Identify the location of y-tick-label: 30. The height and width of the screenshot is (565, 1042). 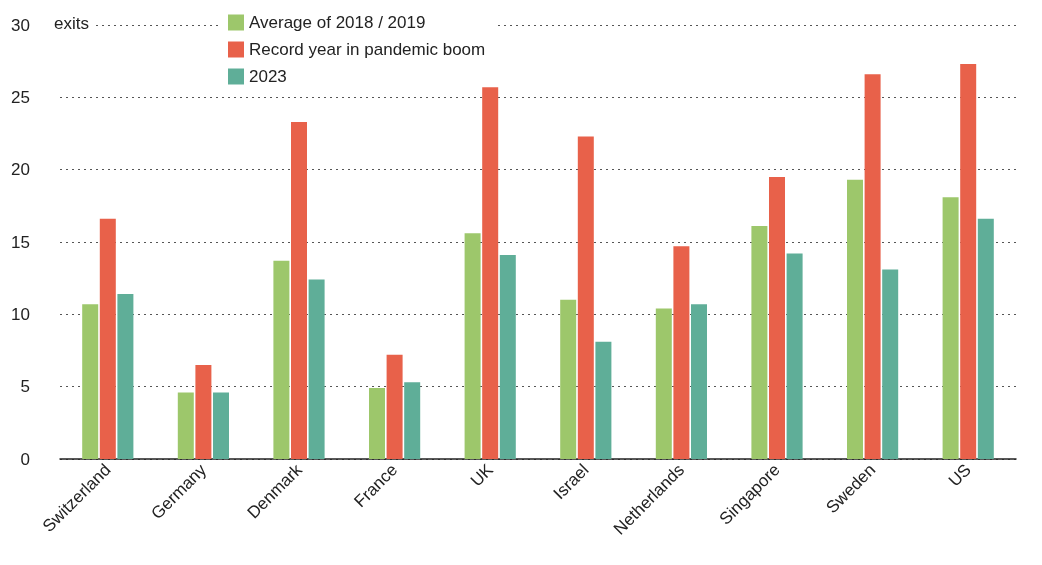
(20, 25).